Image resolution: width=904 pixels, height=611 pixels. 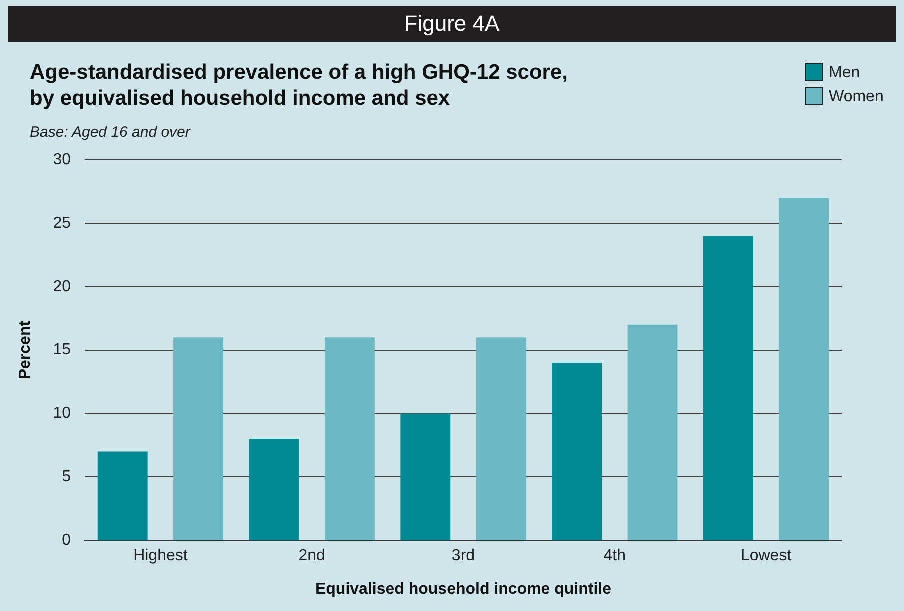 What do you see at coordinates (110, 132) in the screenshot?
I see `chart-subtitle: Base: Aged 16 and over` at bounding box center [110, 132].